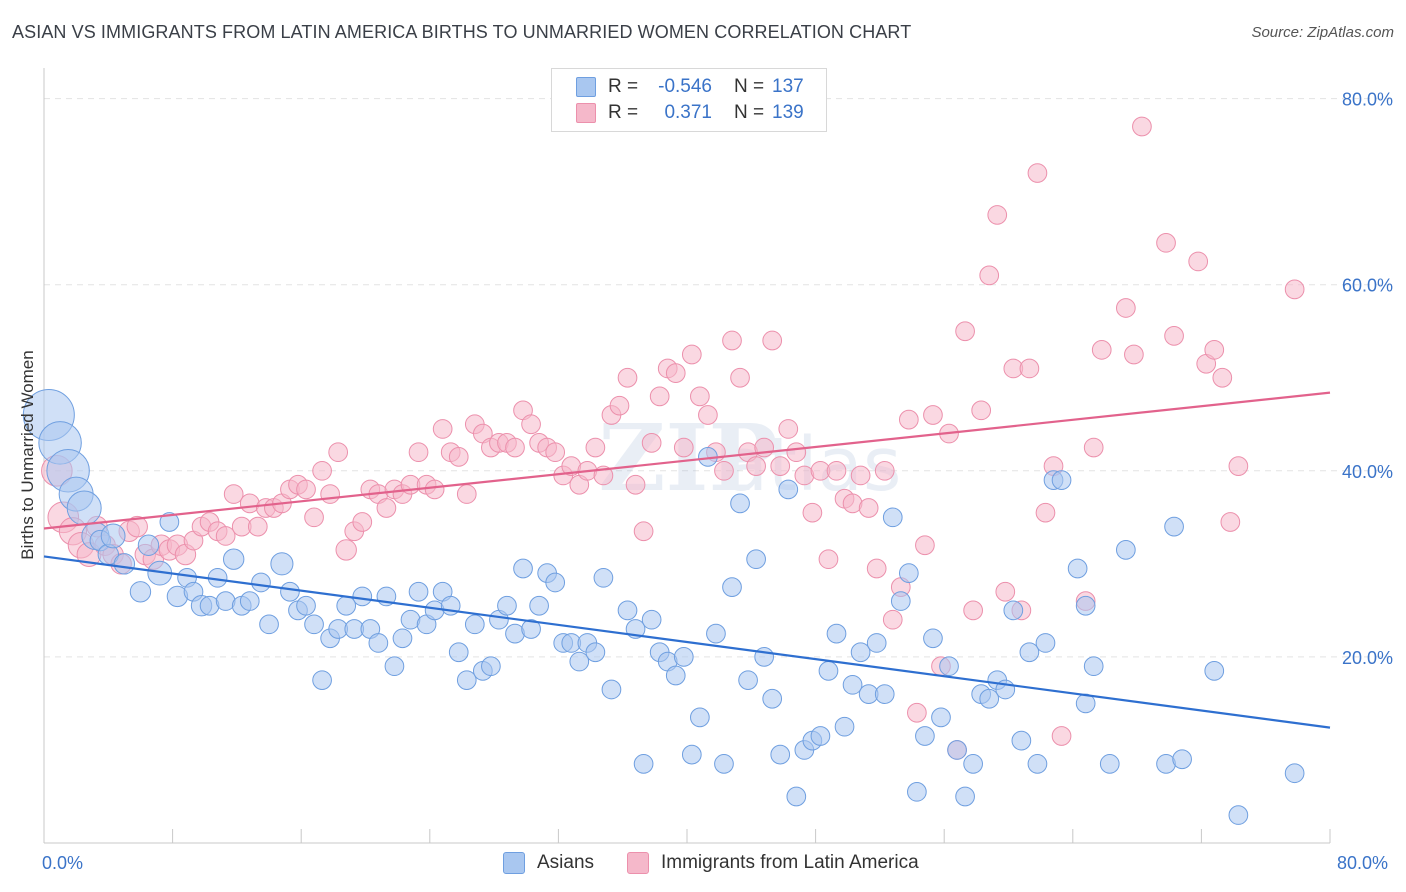  What do you see at coordinates (749, 86) in the screenshot?
I see `n-label: N =` at bounding box center [749, 86].